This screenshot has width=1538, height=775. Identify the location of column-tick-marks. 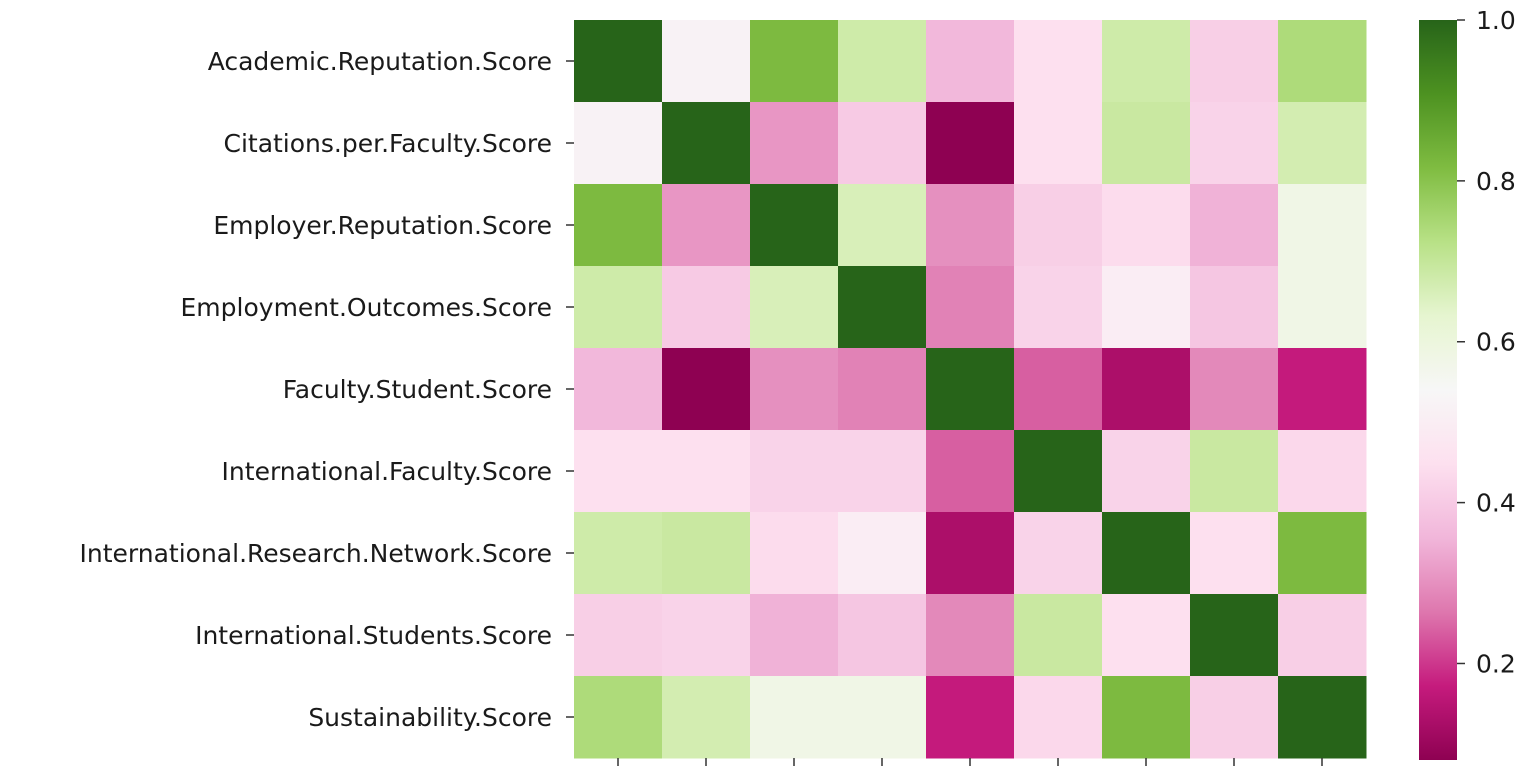
(970, 762).